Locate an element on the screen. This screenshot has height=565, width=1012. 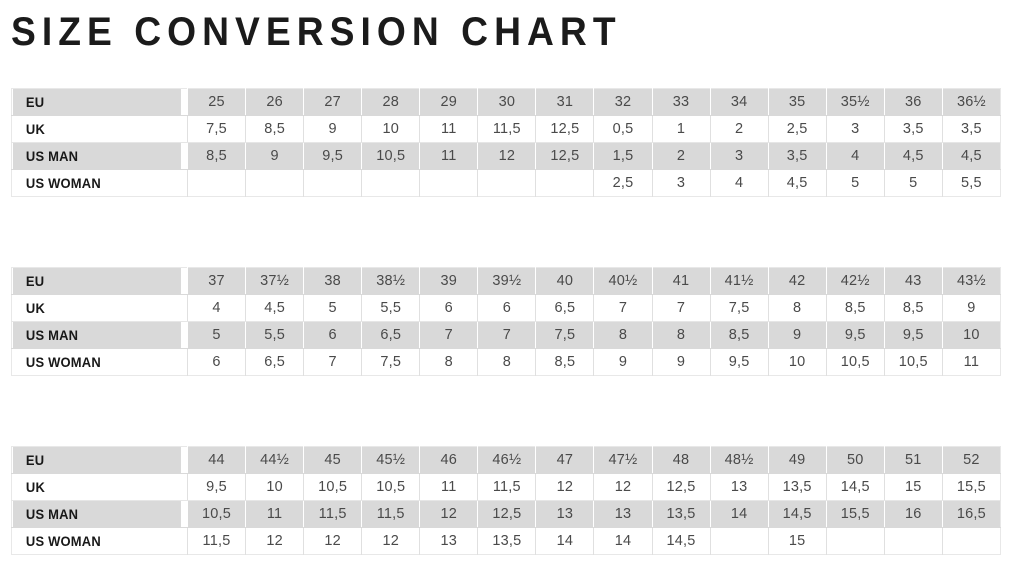
table-row: US WOMAN 2,5 3 4 4,5 5 5 5,5 is located at coordinates (506, 183).